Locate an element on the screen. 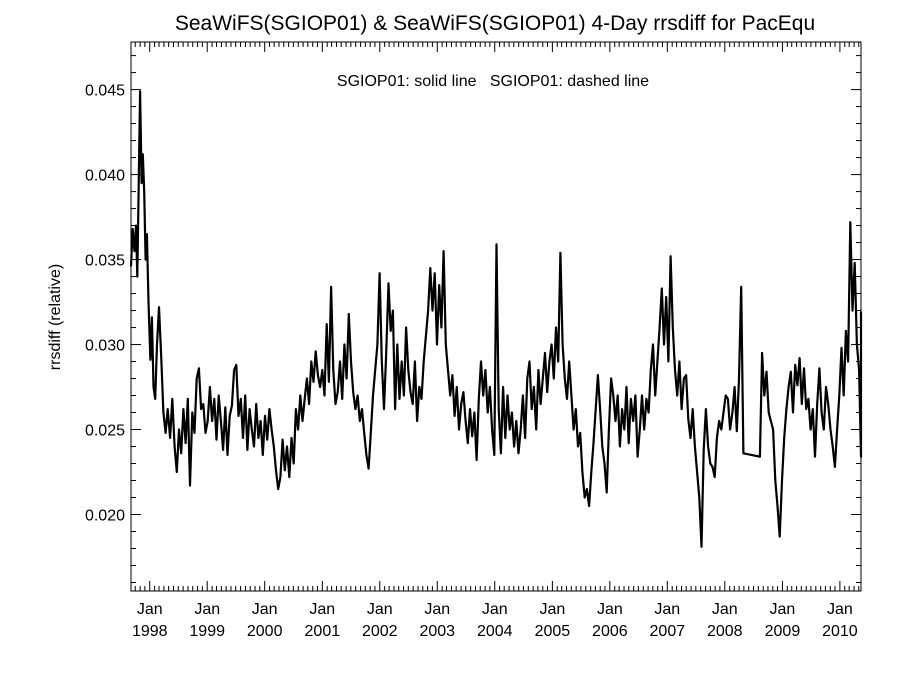 This screenshot has width=900, height=675. legend-annotation: SGIOP01: solid line SGIOP01: dashed line is located at coordinates (493, 81).